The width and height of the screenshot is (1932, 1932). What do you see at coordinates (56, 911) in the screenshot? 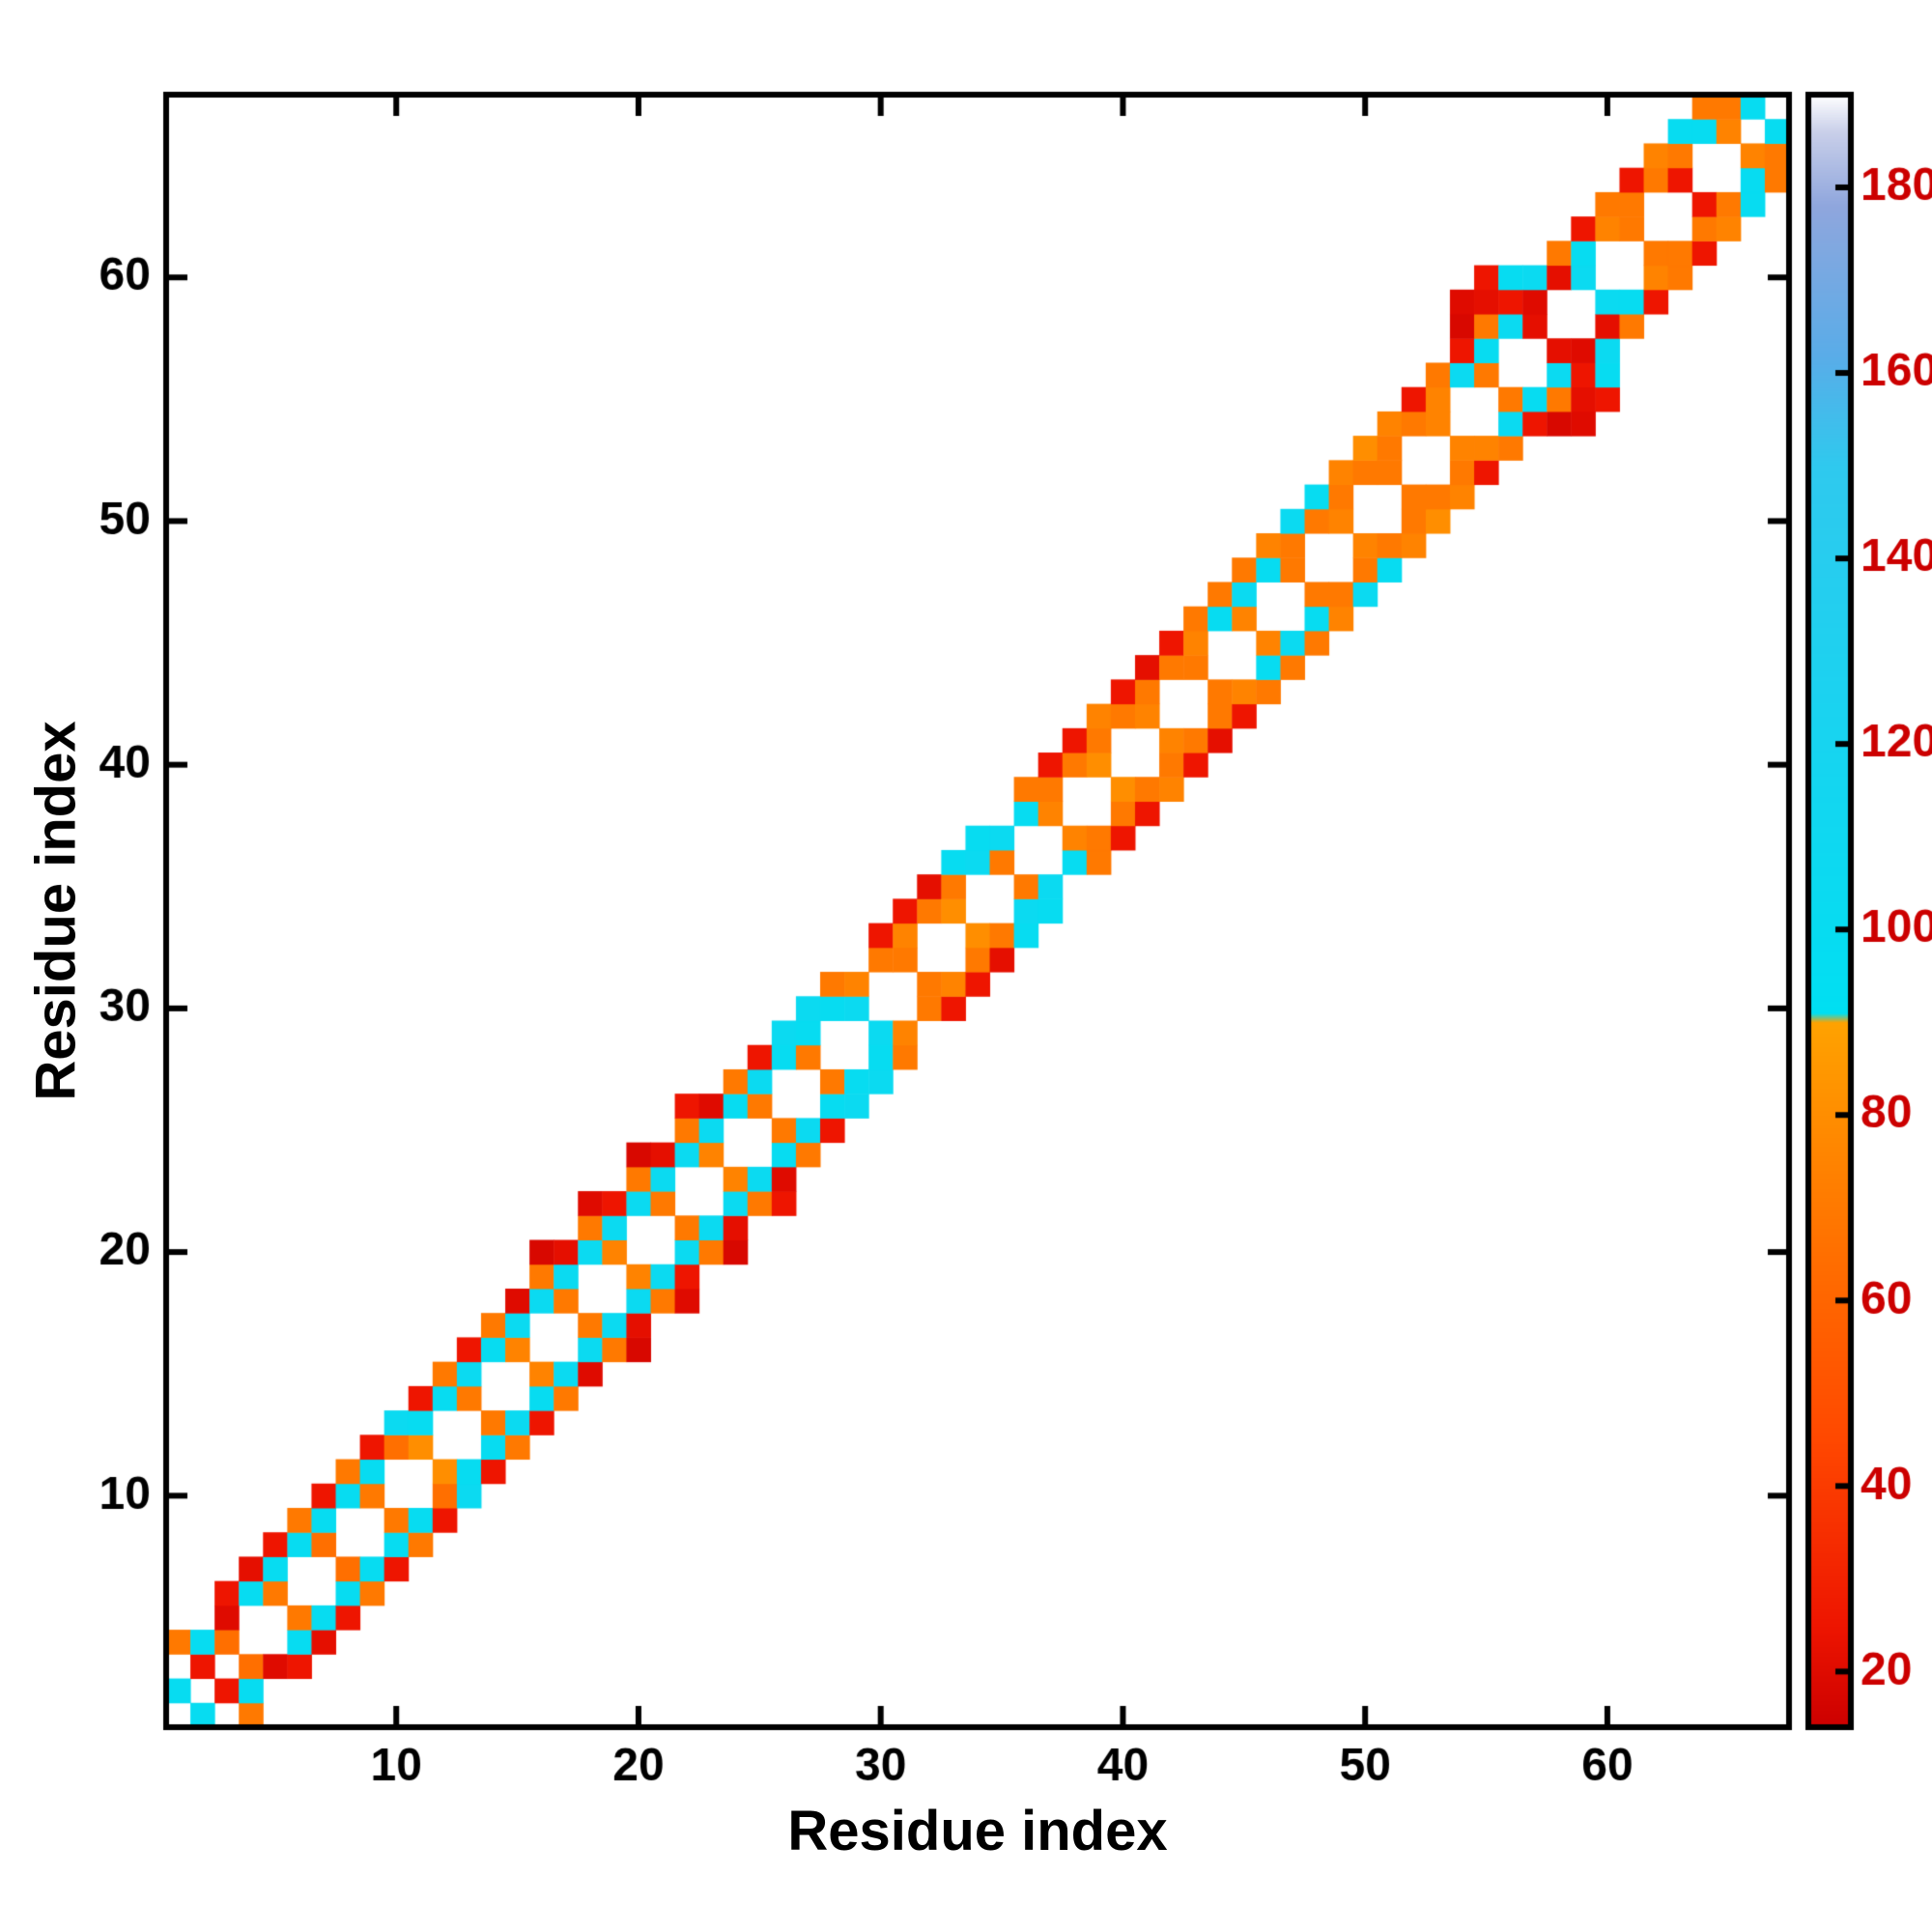
I see `y-axis-title: Residue index` at bounding box center [56, 911].